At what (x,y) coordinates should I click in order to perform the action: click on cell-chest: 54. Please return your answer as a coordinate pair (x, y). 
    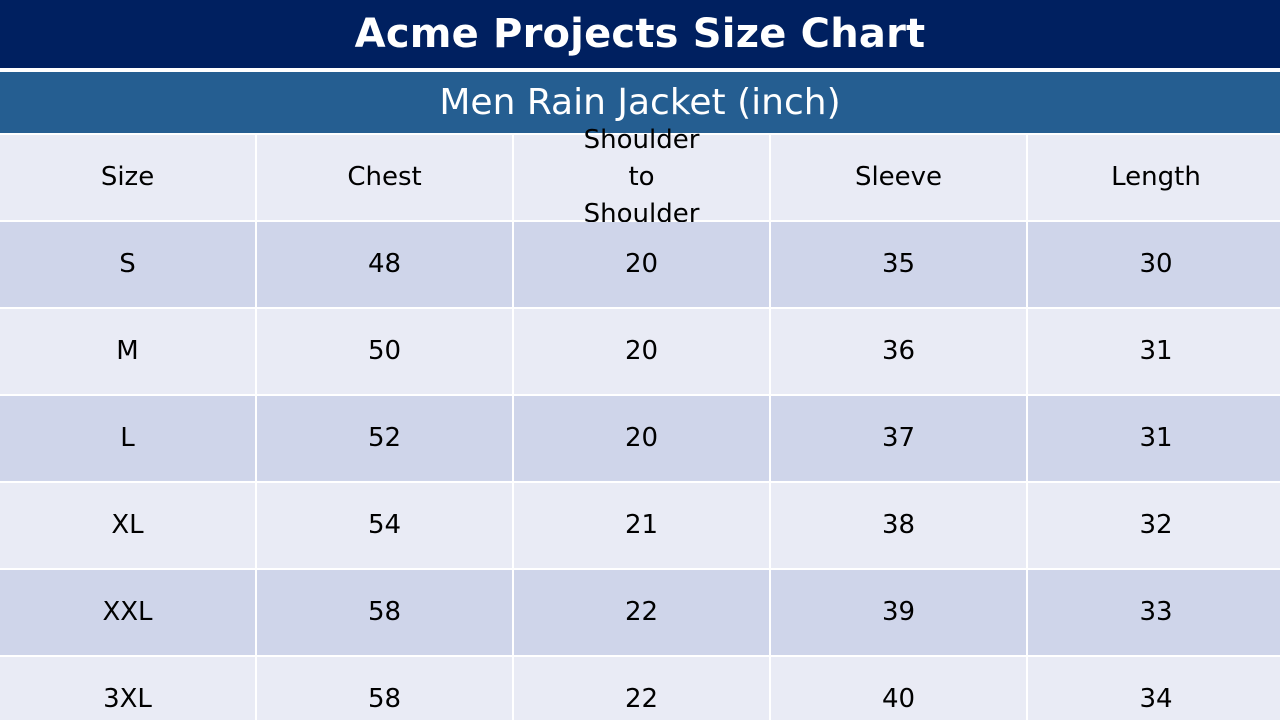
    Looking at the image, I should click on (384, 525).